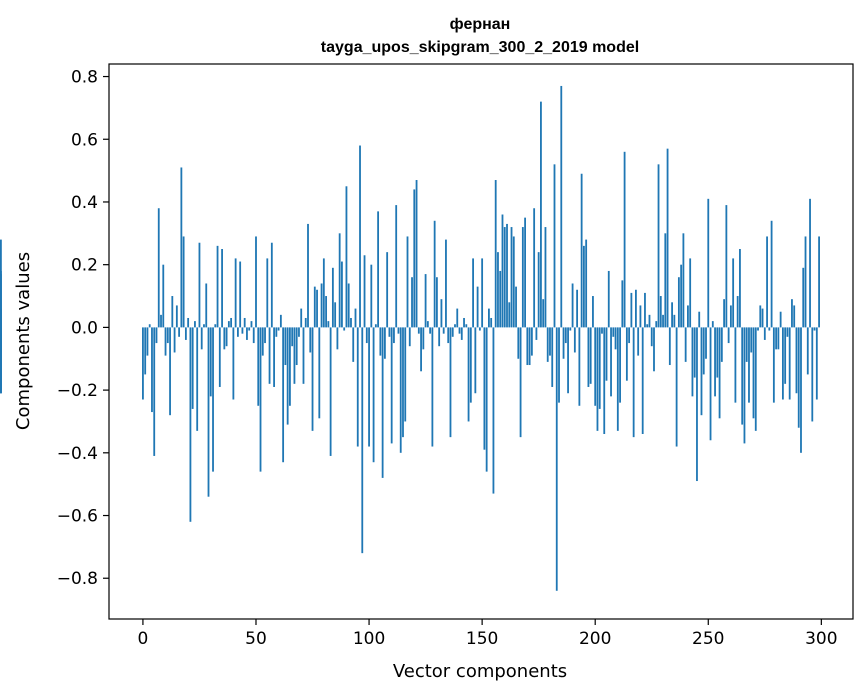 This screenshot has width=867, height=696. Describe the element at coordinates (77, 454) in the screenshot. I see `y-tick-label: −0.4` at that location.